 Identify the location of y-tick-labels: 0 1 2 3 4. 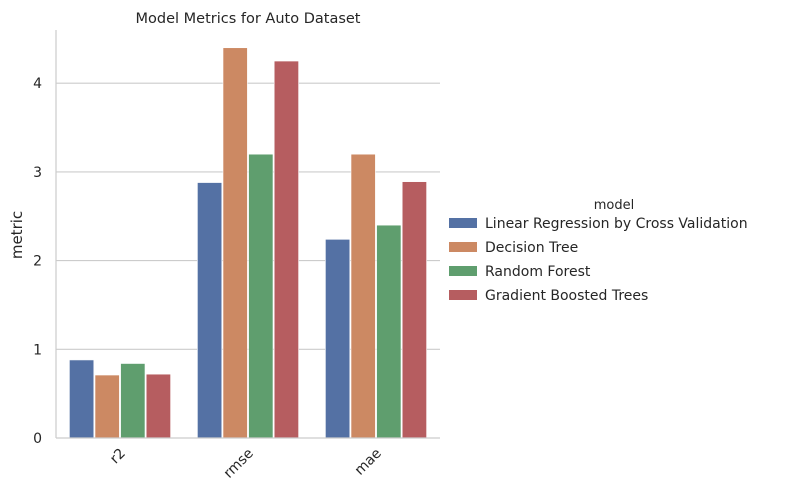
(37, 261).